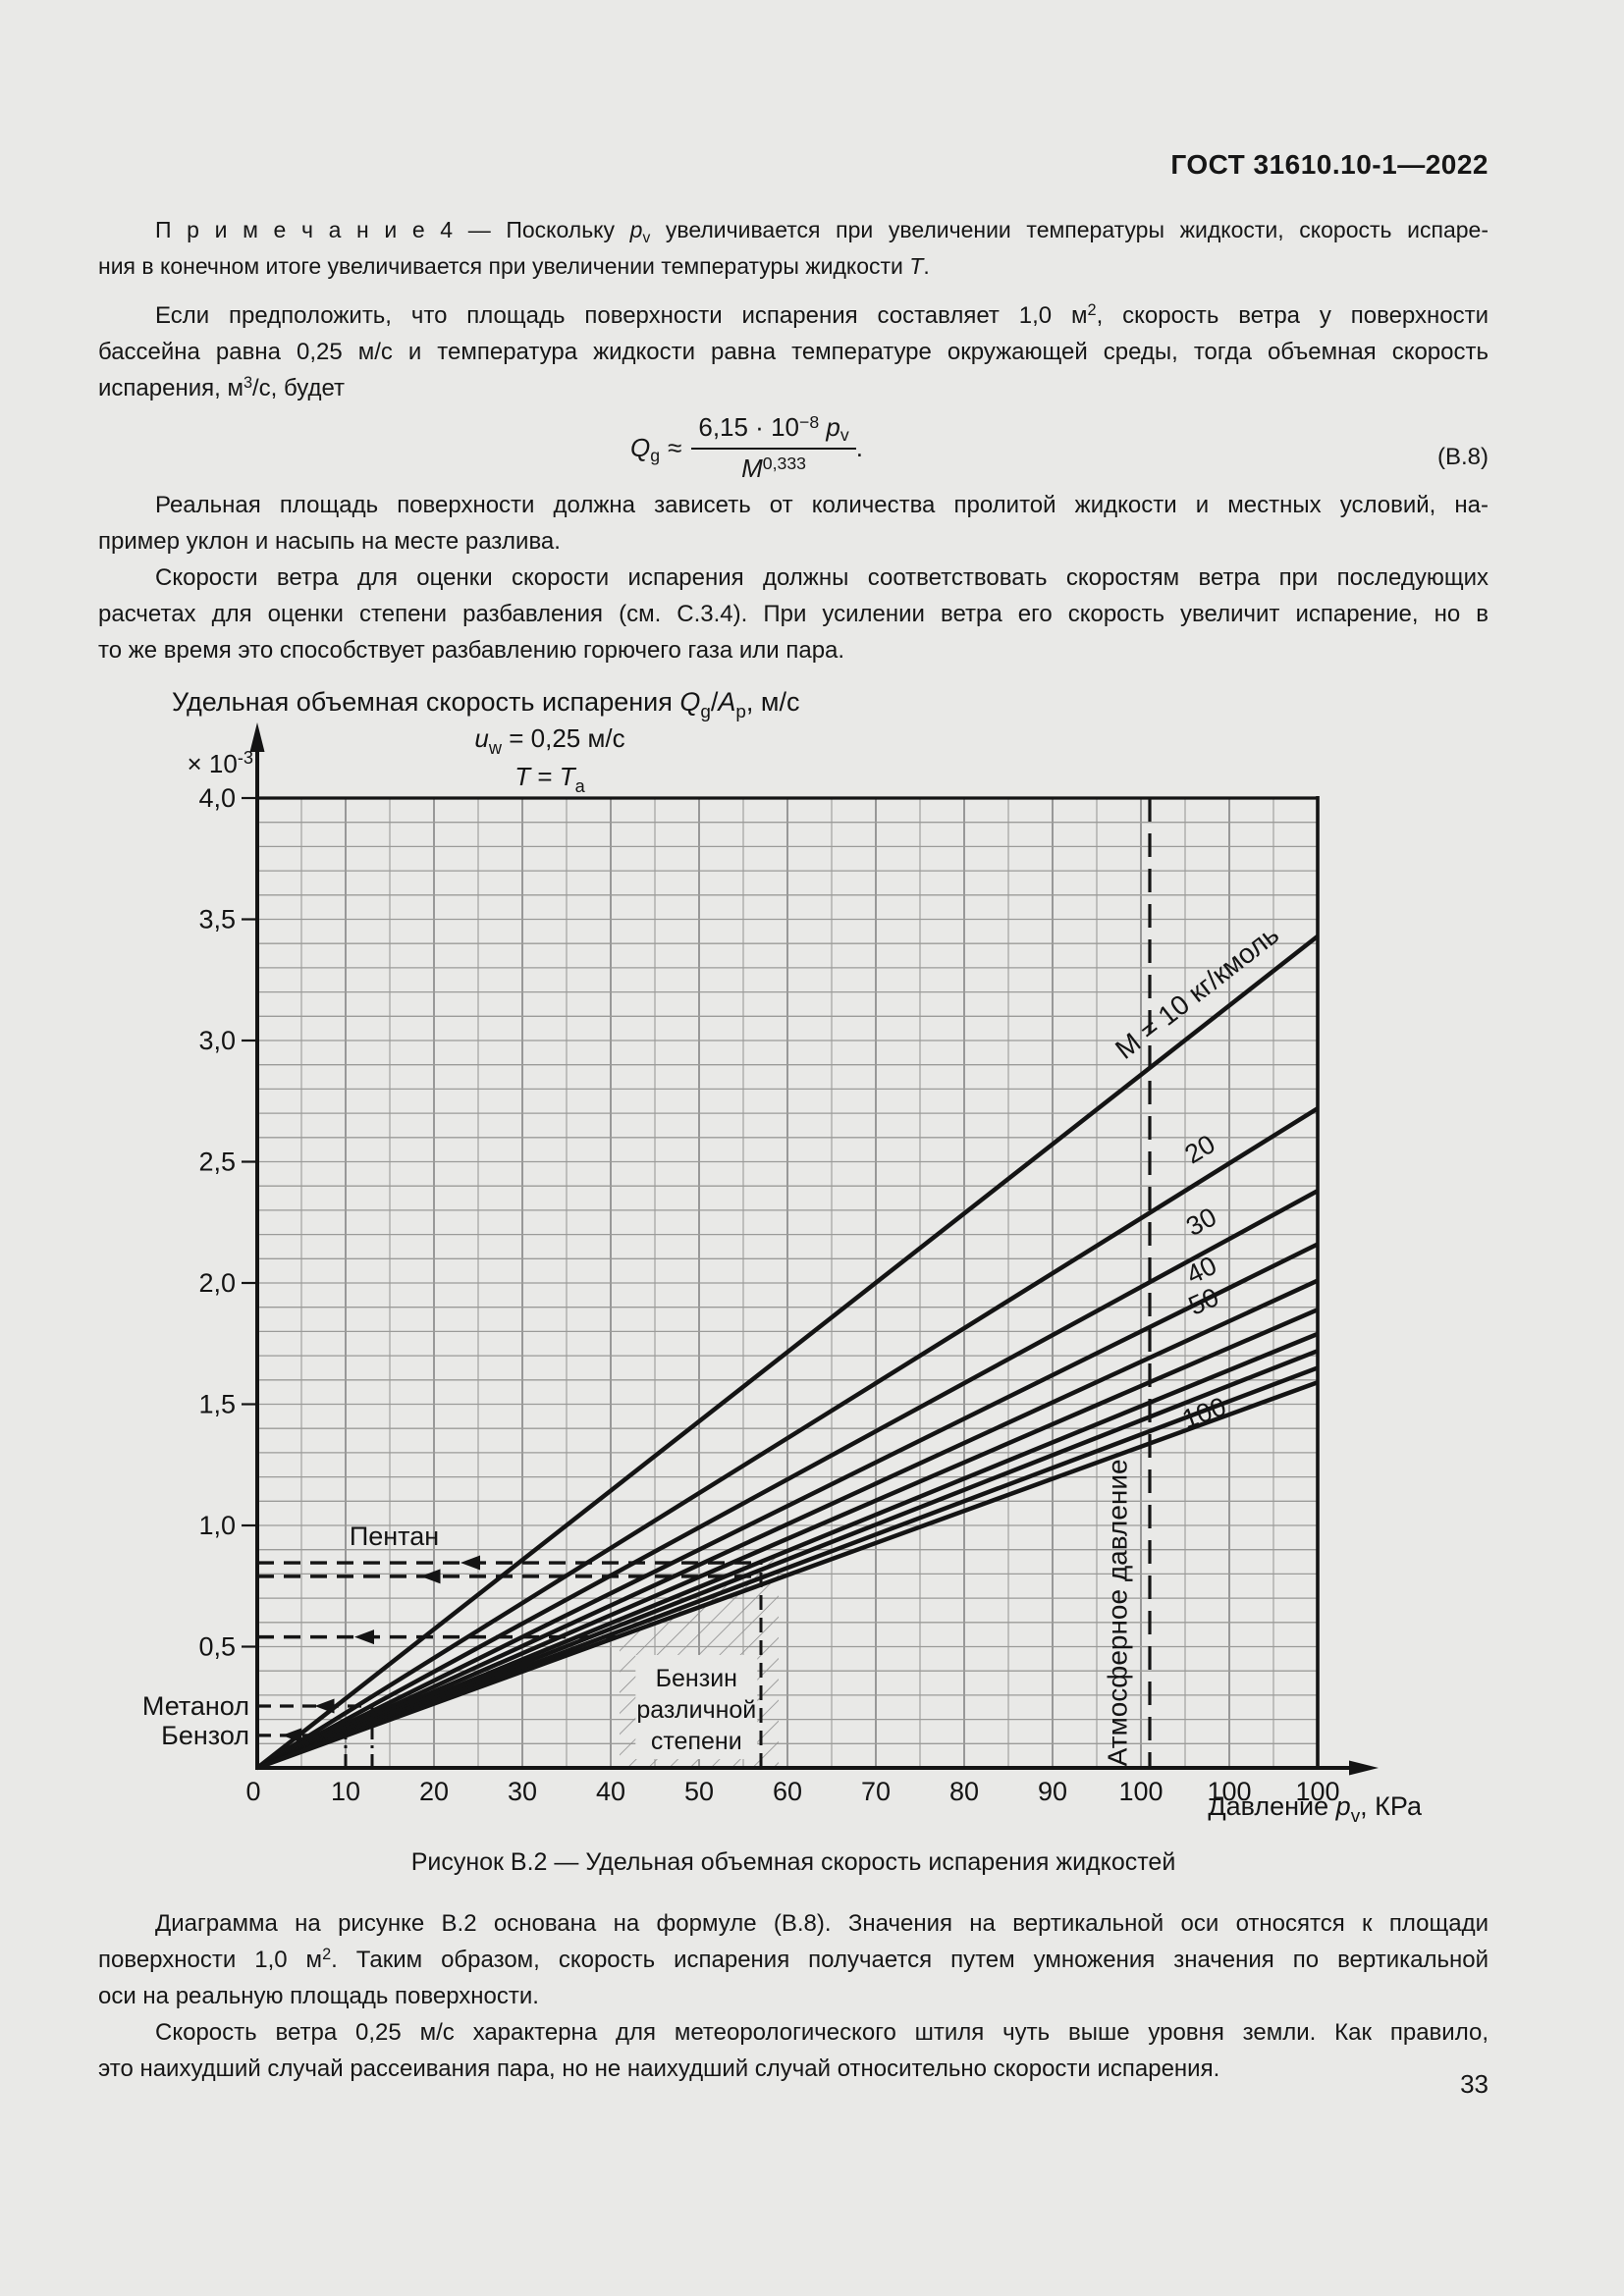 Image resolution: width=1624 pixels, height=2296 pixels. Describe the element at coordinates (345, 1791) in the screenshot. I see `x-tick-label: 10` at that location.